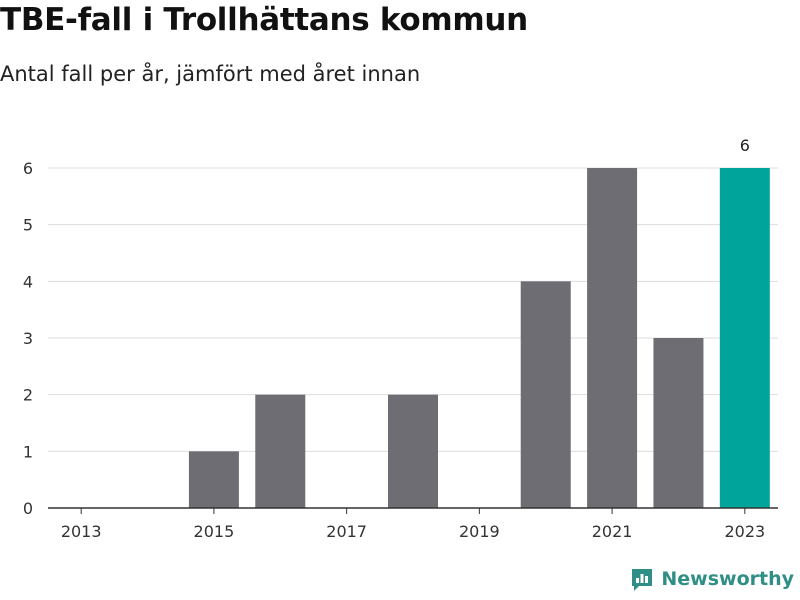  I want to click on y-tick-label: 0, so click(28, 508).